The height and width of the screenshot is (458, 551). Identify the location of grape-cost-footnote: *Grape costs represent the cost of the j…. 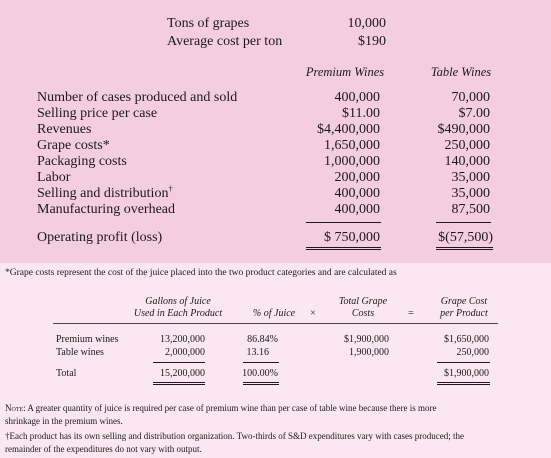
(201, 273).